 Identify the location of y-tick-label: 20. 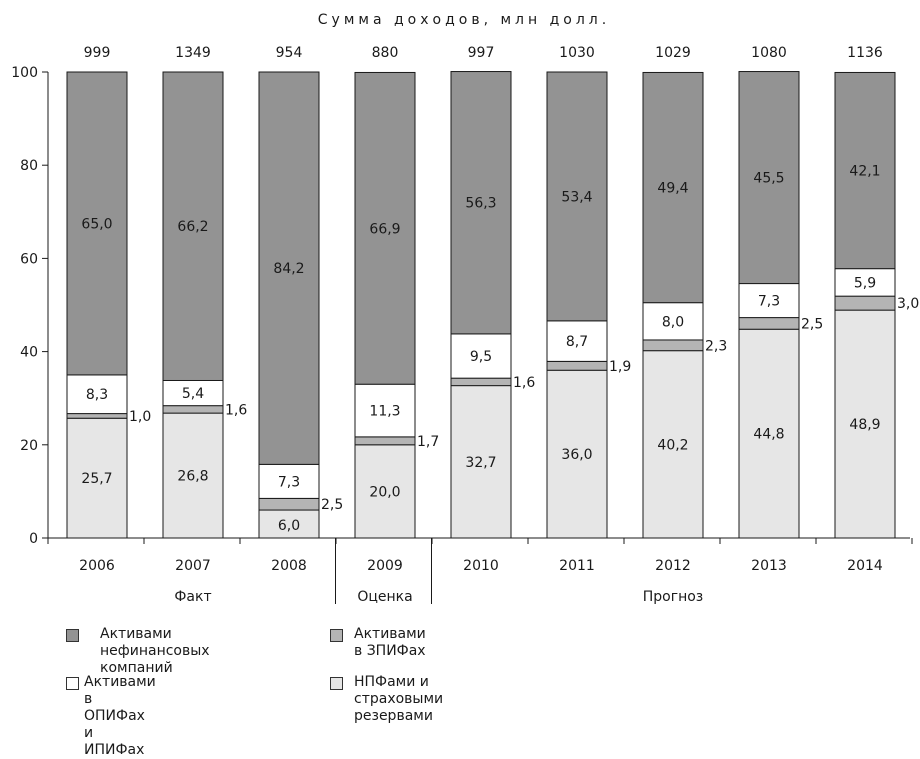
(29, 446).